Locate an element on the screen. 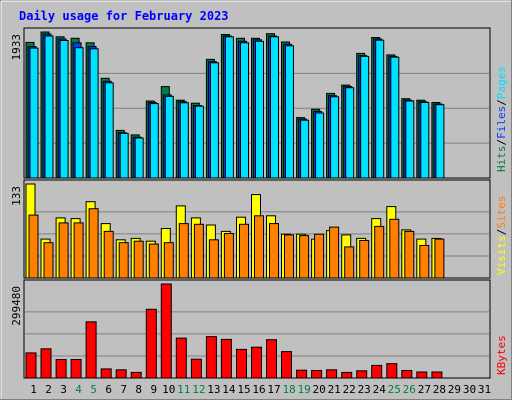  x-label-day-7: 7 is located at coordinates (123, 389).